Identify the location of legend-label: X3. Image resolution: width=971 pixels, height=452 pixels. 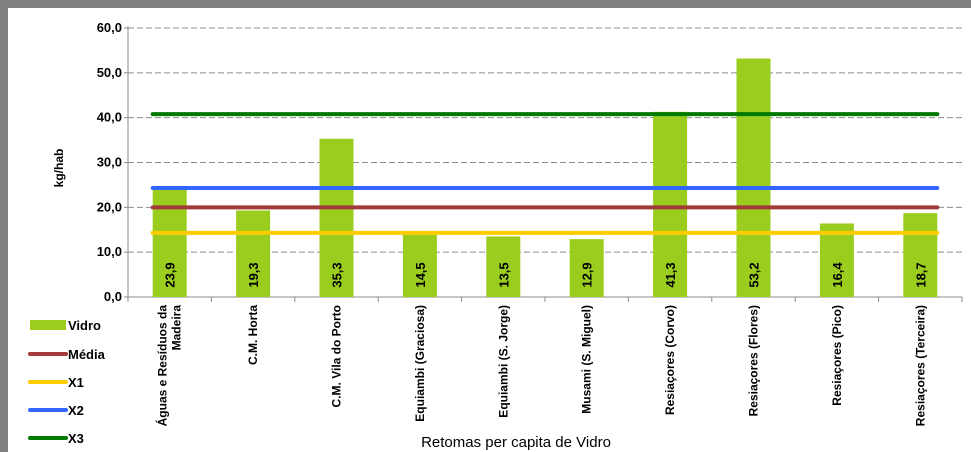
(76, 438).